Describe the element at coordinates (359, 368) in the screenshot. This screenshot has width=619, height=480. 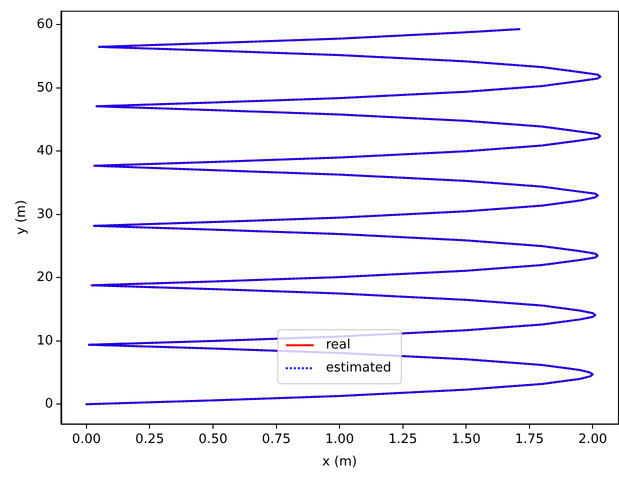
I see `legend-label: estimated` at that location.